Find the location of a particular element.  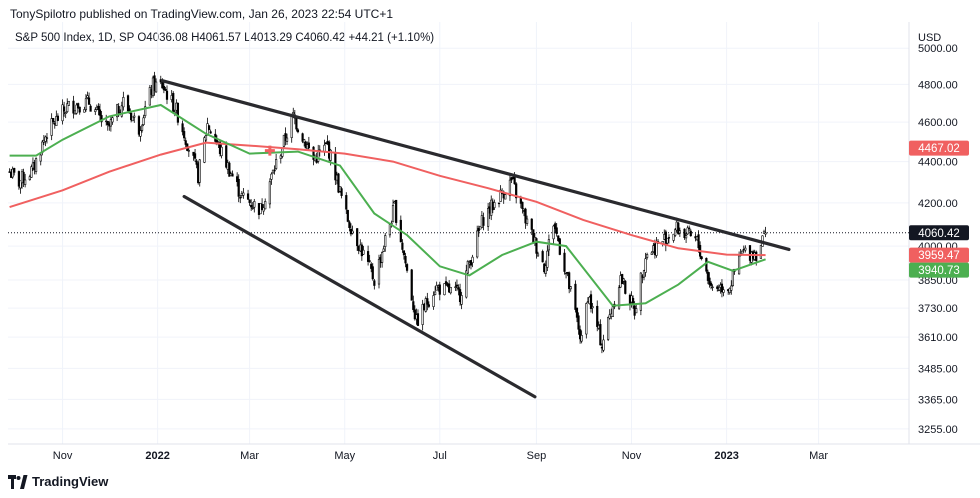

svg-text: 4060.42 is located at coordinates (939, 234).